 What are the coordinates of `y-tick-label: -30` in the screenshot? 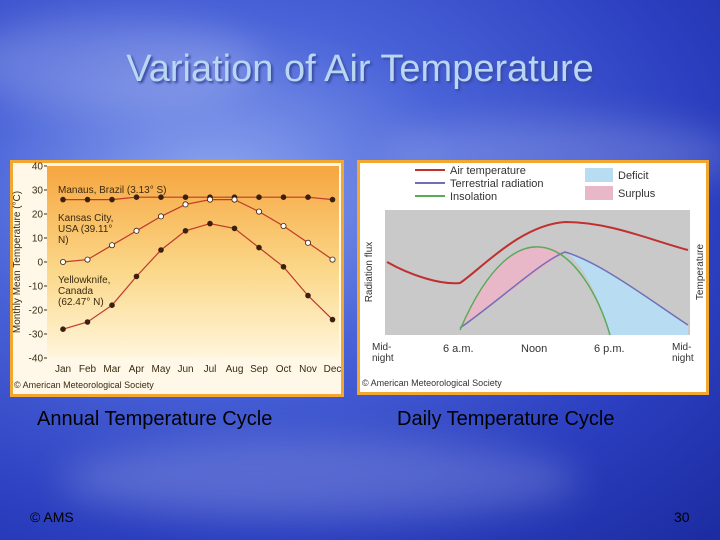 It's located at (36, 335).